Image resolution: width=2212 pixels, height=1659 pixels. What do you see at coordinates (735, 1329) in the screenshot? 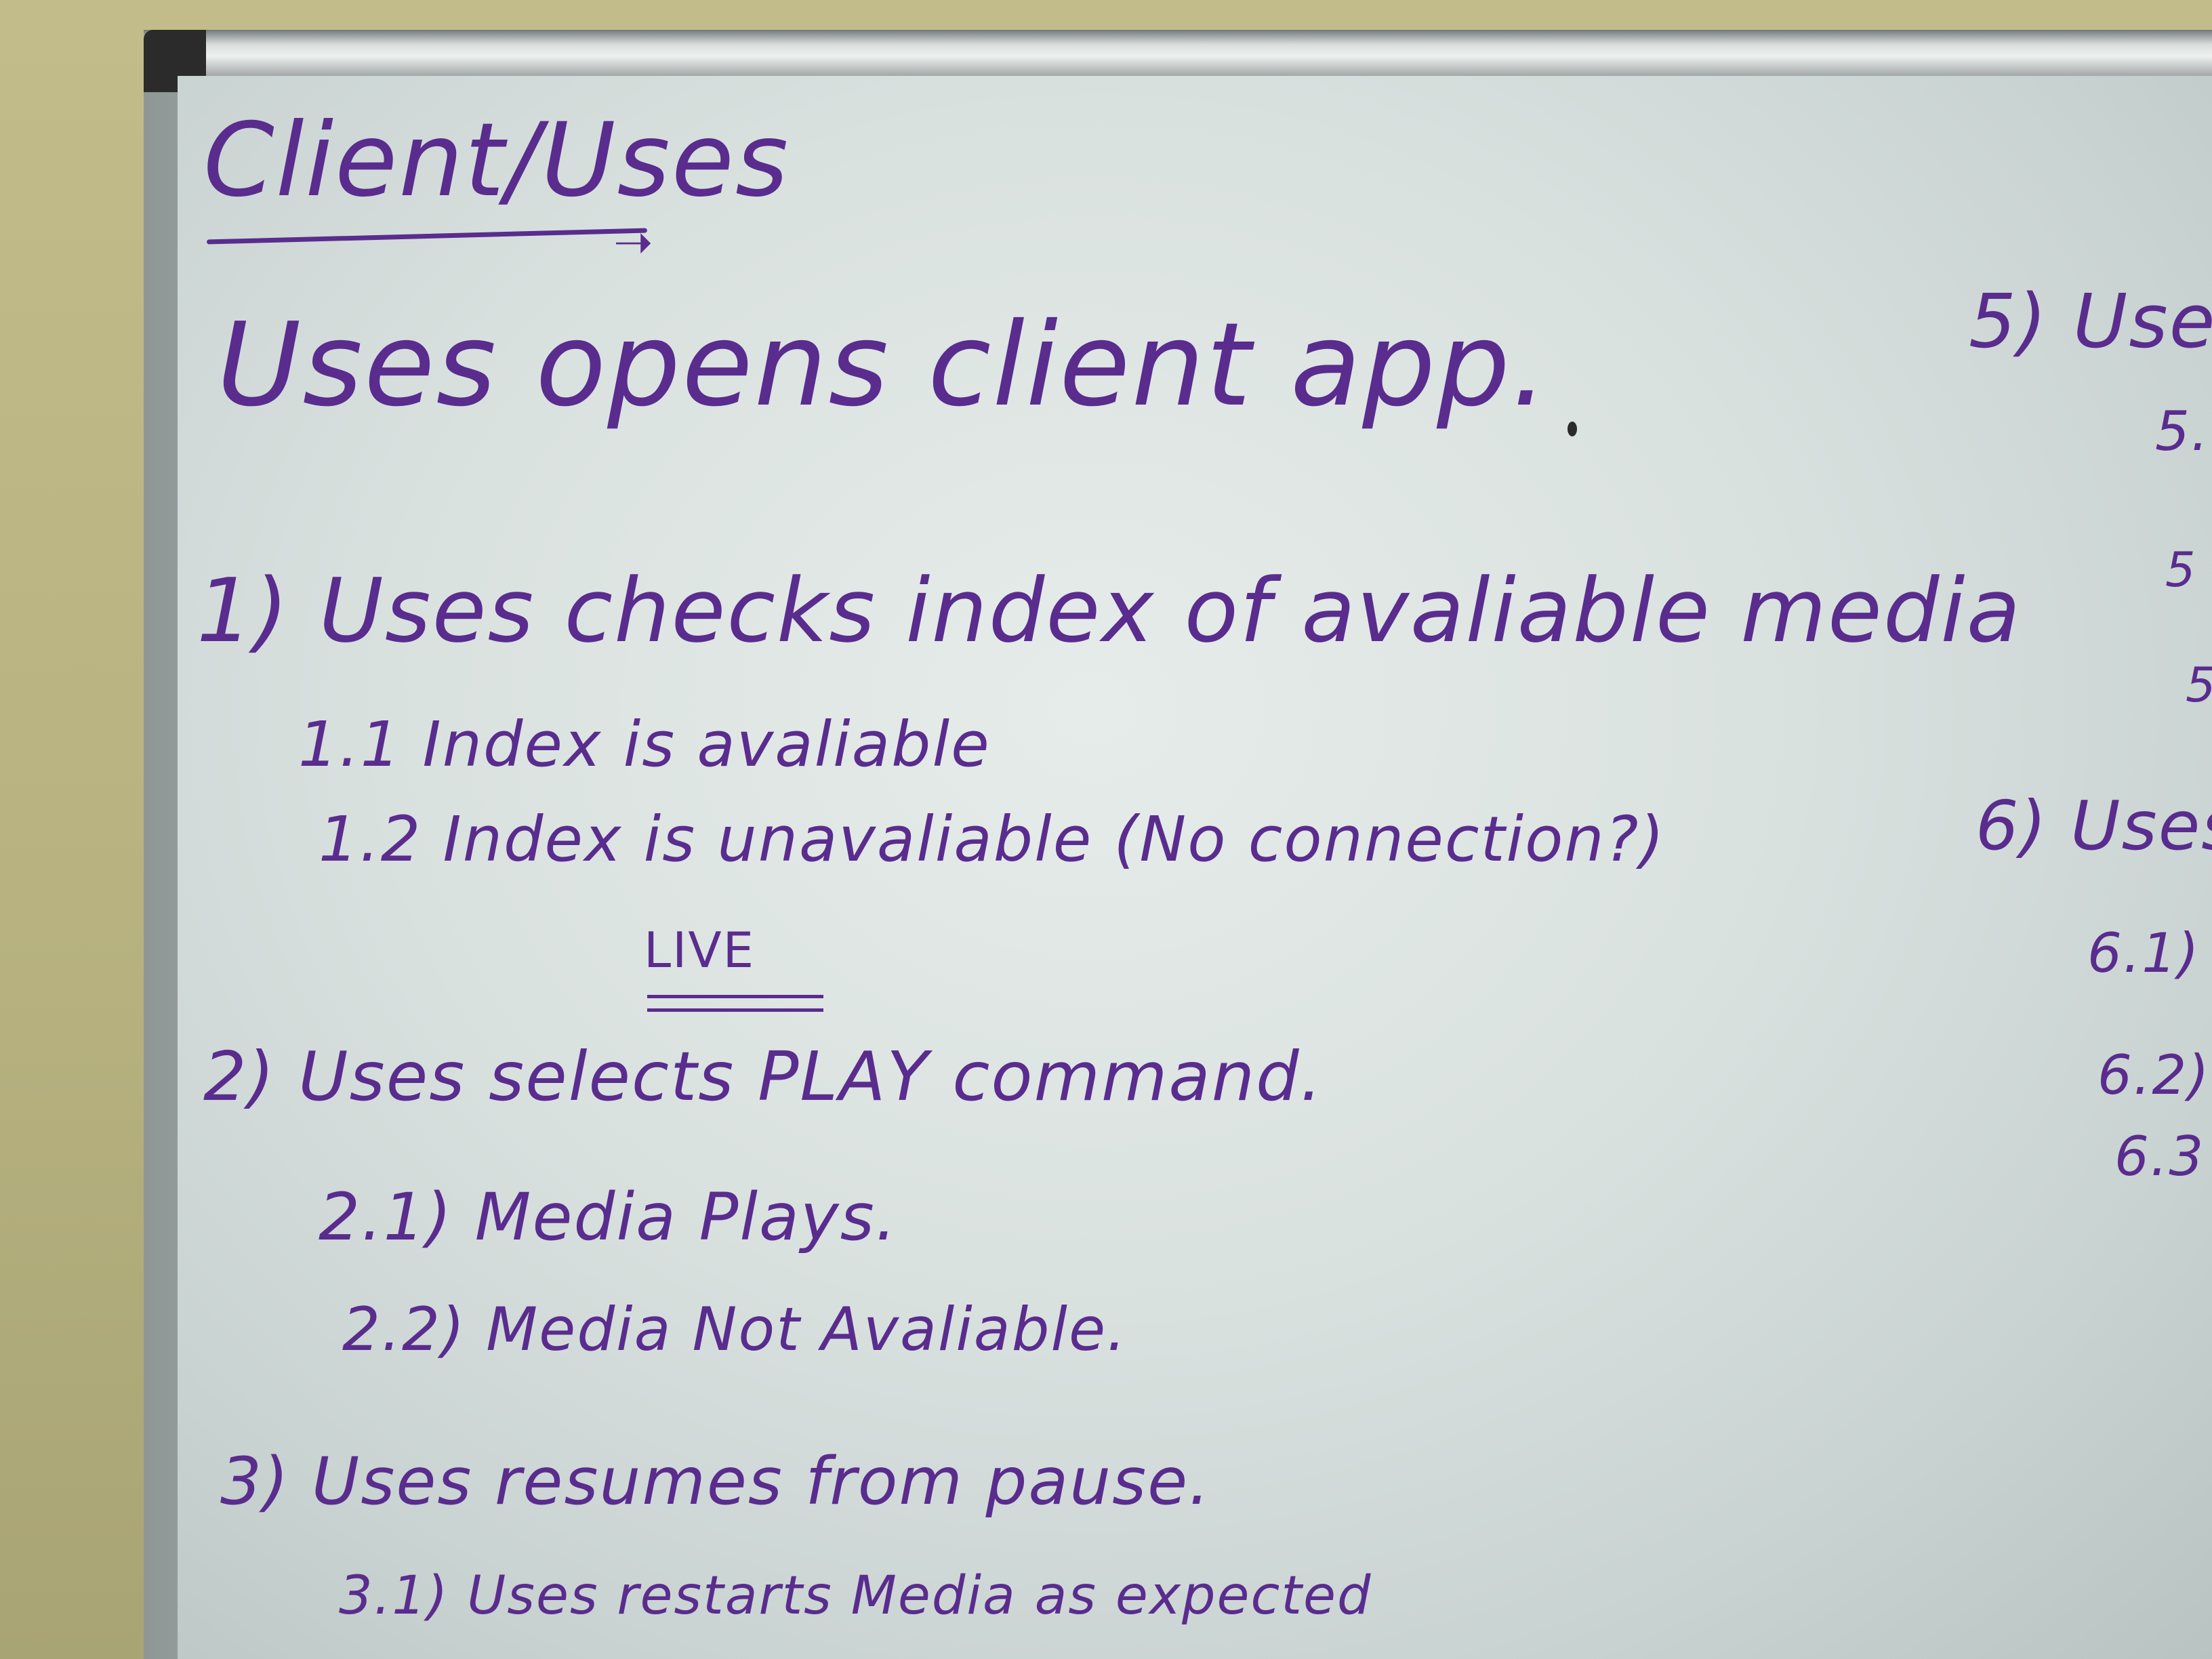
I see `step-2-2: 2.2) Media Not Avaliable.` at bounding box center [735, 1329].